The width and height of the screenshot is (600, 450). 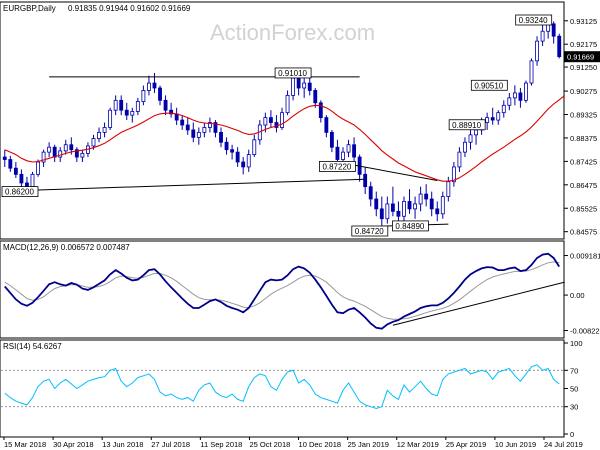 I want to click on current-price-box, so click(x=582, y=57).